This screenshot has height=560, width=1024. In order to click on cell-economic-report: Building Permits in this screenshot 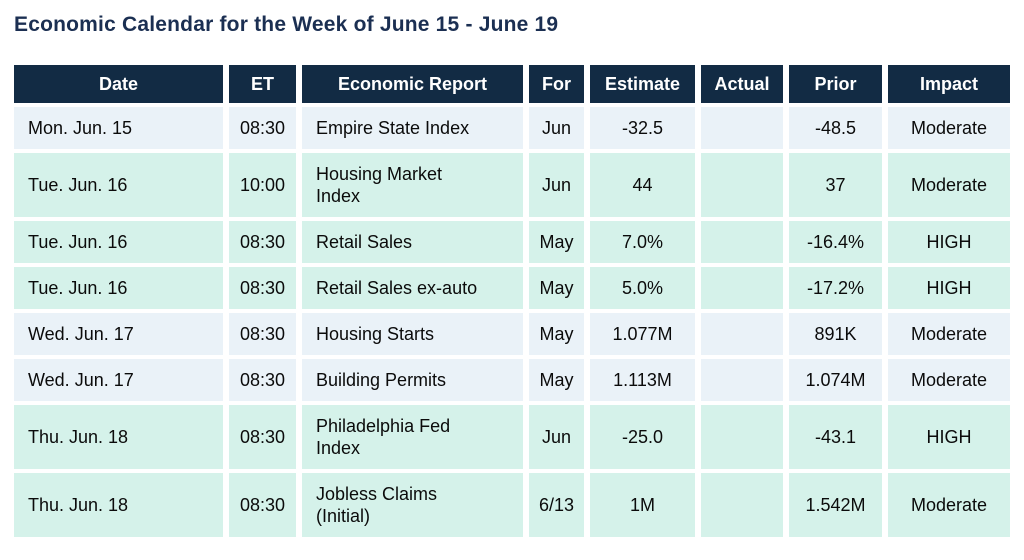, I will do `click(412, 380)`.